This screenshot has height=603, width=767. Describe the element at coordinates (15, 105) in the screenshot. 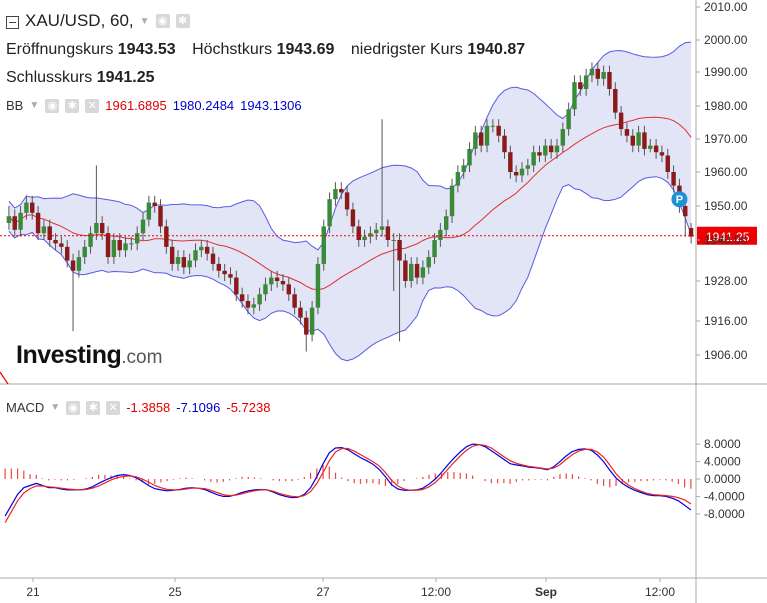

I see `bb-name: BB` at that location.